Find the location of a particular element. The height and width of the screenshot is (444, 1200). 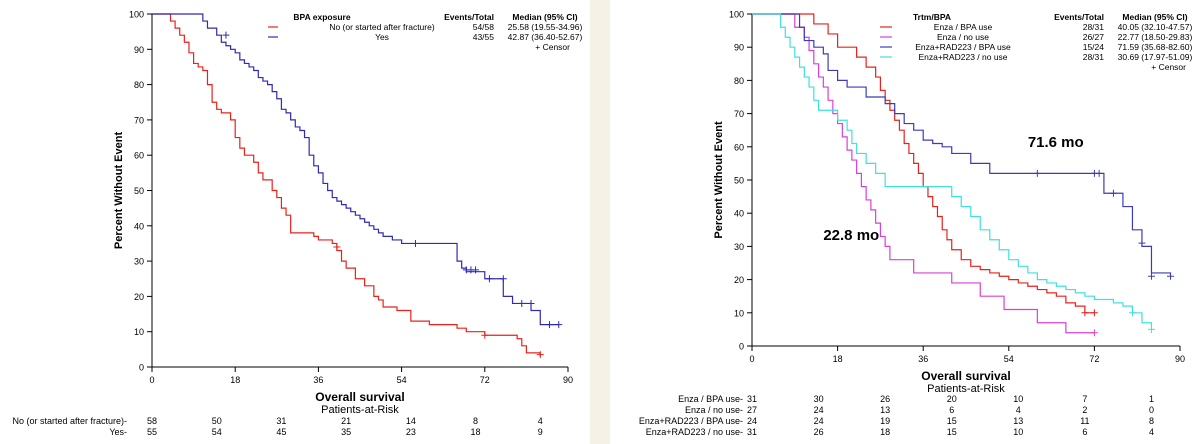

risk-row-label-c1-s1: Enza / no use- is located at coordinates (714, 410).